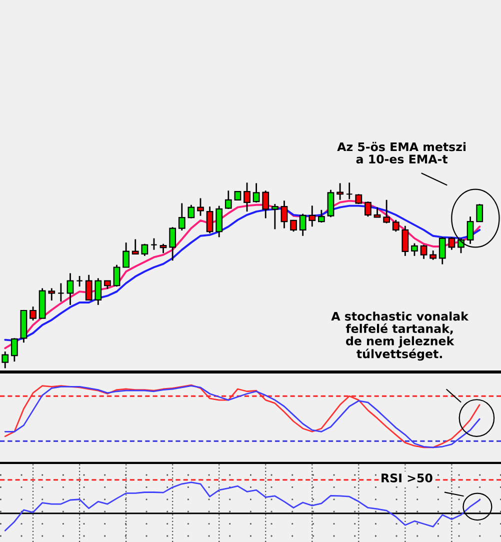 This screenshot has width=501, height=542. Describe the element at coordinates (407, 477) in the screenshot. I see `annotation: RSI >50` at that location.